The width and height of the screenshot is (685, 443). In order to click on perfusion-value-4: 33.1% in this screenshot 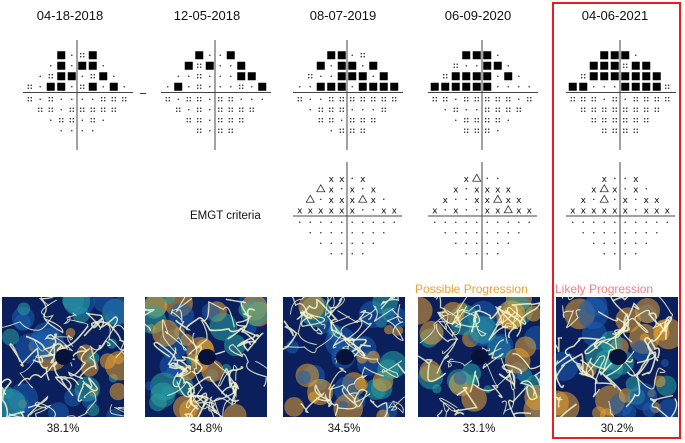, I will do `click(479, 429)`.